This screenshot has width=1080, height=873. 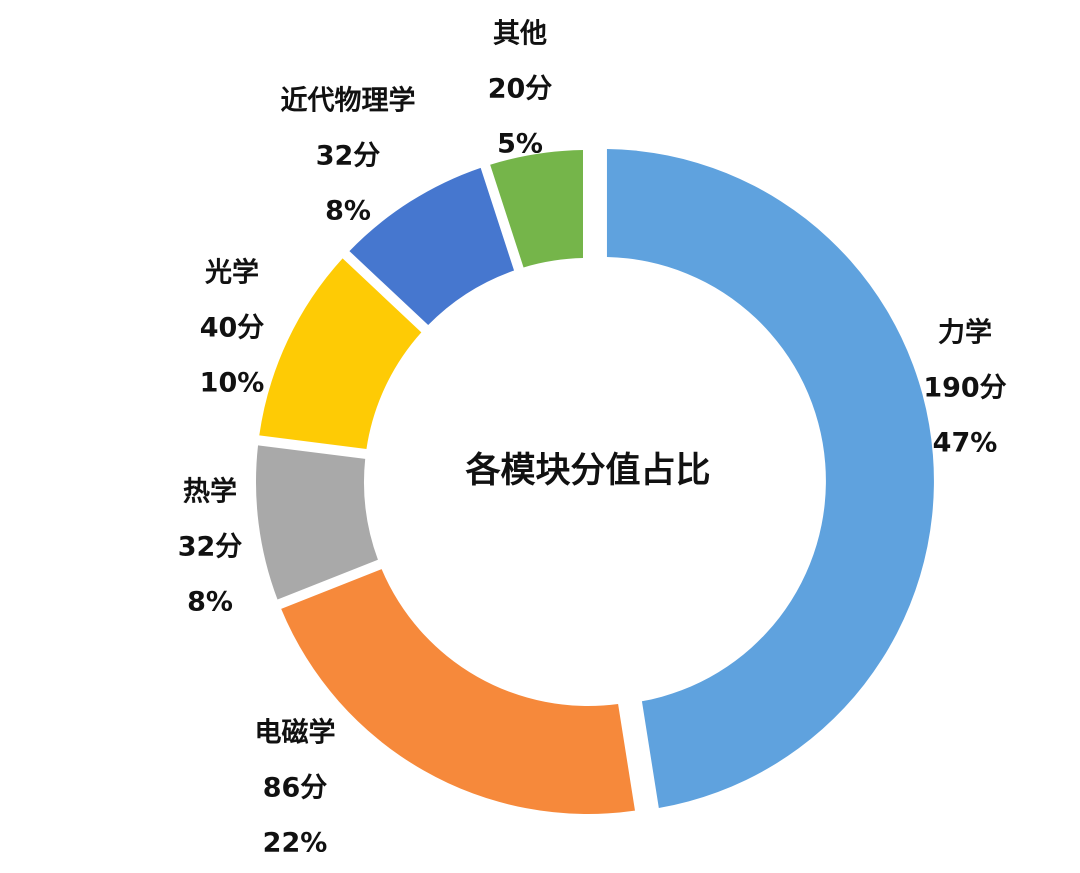 I want to click on label-mechanics-percent: 47%, so click(x=965, y=443).